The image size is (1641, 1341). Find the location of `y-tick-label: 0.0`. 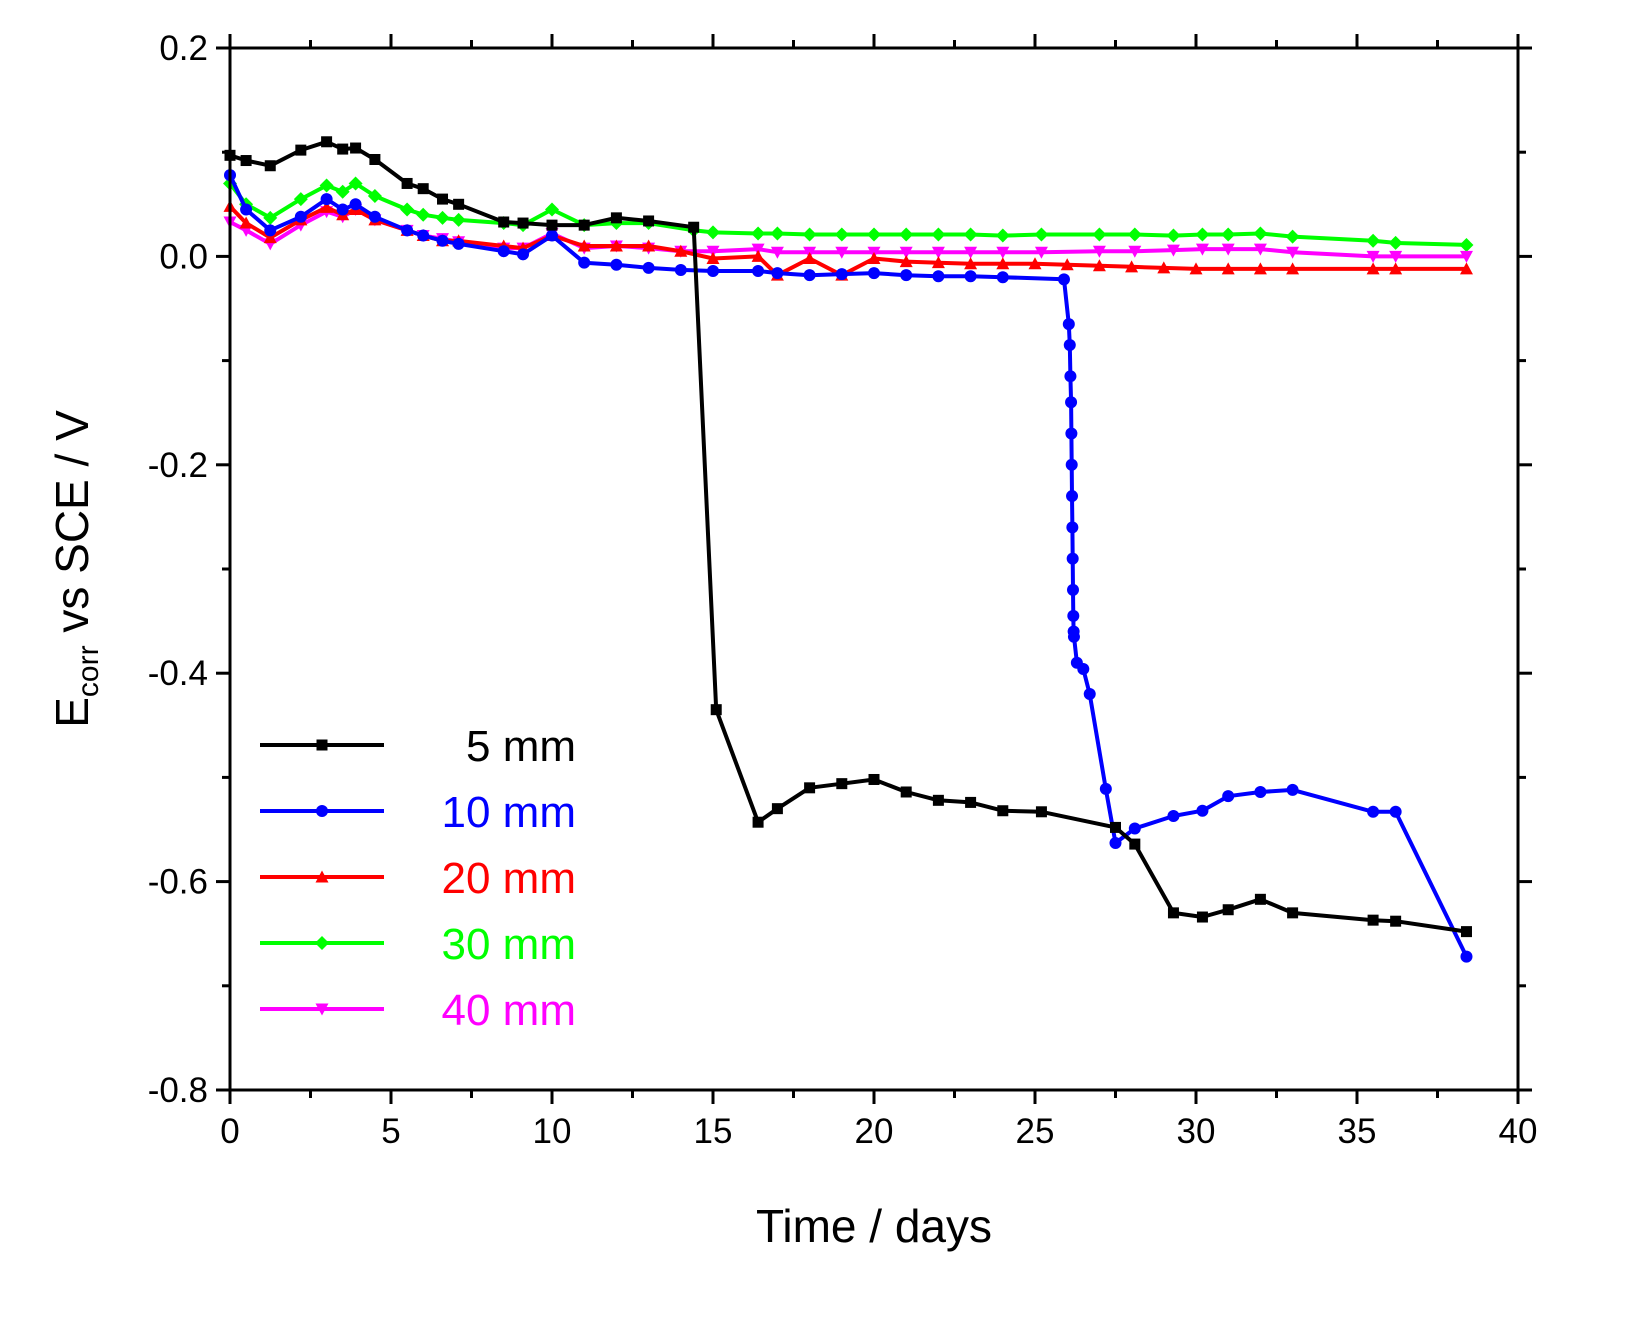

y-tick-label: 0.0 is located at coordinates (183, 256).